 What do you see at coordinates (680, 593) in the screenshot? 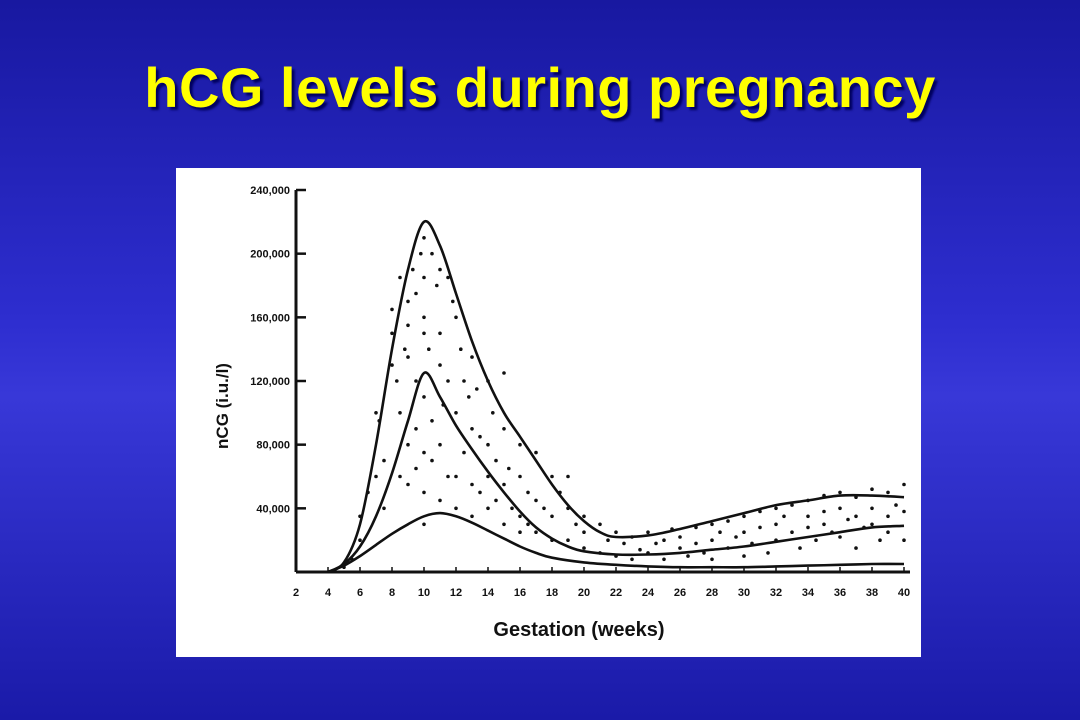
I see `x-tick-label: 26` at bounding box center [680, 593].